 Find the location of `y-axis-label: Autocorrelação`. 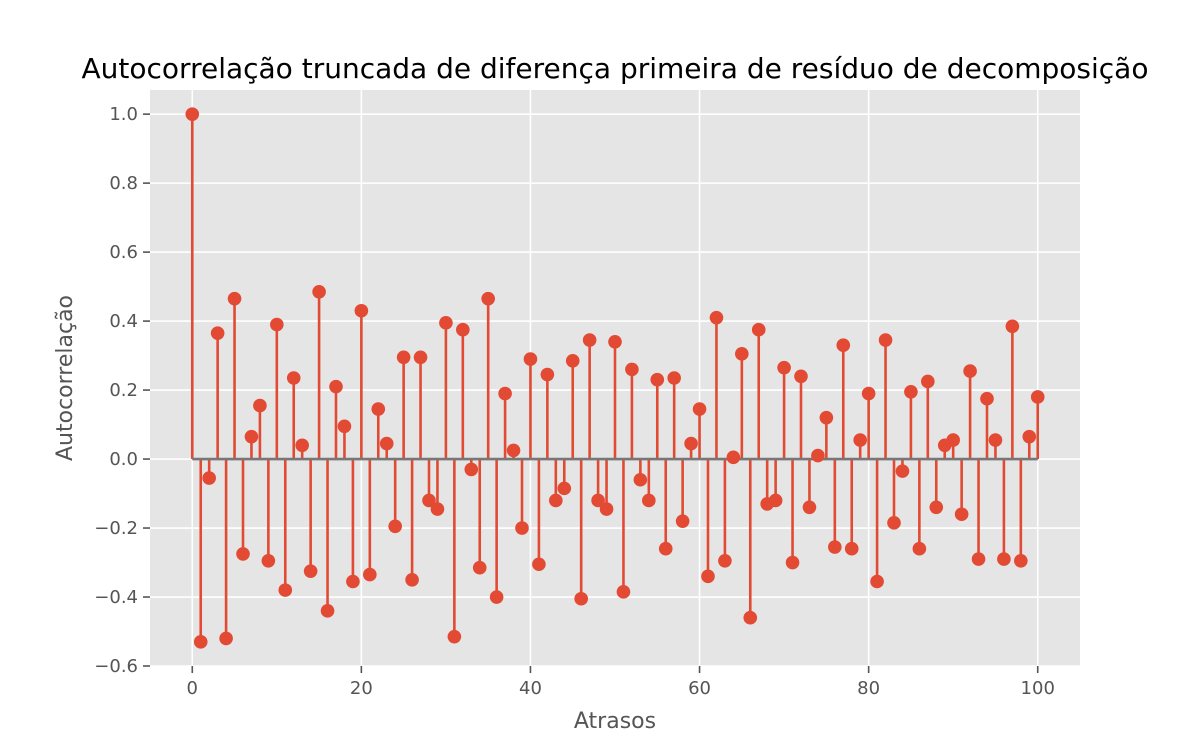

y-axis-label: Autocorrelação is located at coordinates (65, 378).